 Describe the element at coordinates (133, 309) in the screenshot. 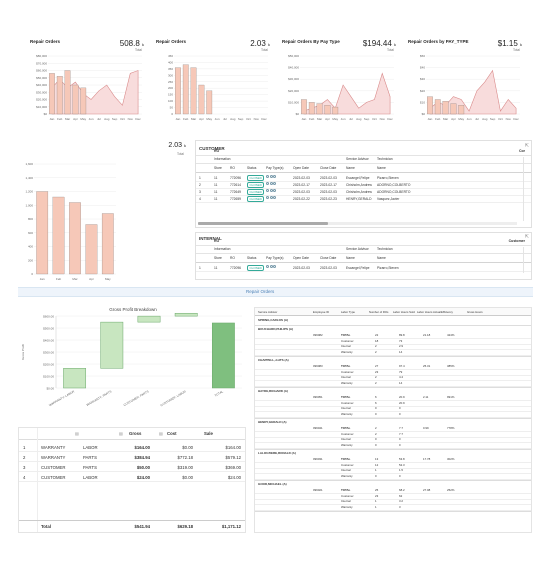

I see `waterfall-title: Gross Profit Breakdown` at that location.